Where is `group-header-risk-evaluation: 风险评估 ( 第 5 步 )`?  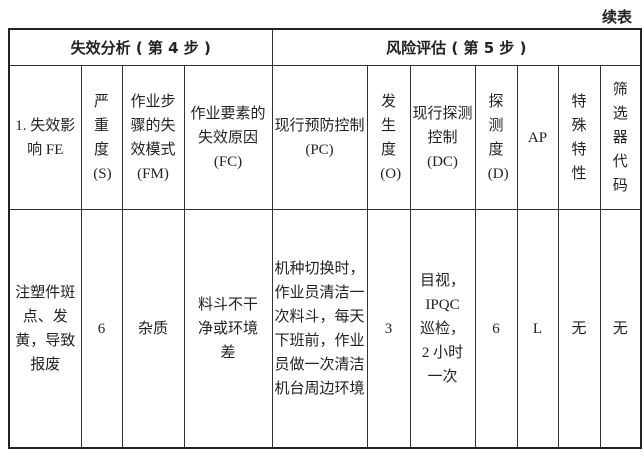 group-header-risk-evaluation: 风险评估 ( 第 5 步 ) is located at coordinates (456, 47).